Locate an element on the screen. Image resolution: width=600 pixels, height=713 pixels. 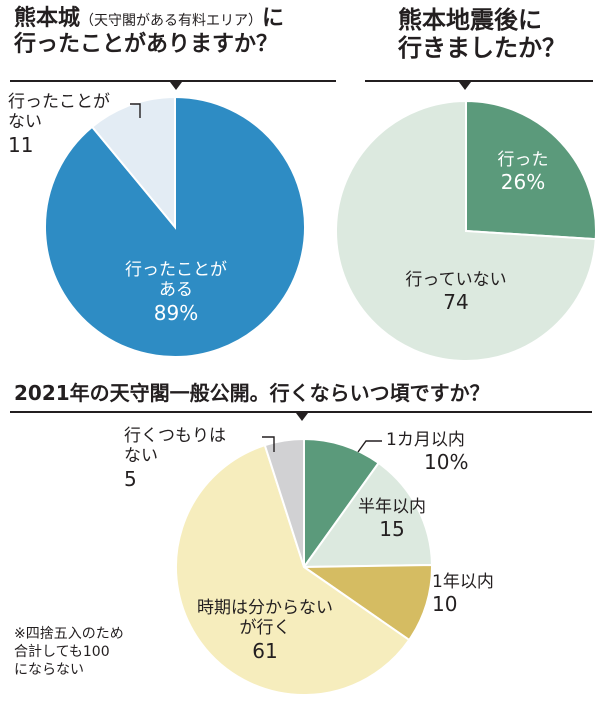
footnote-line-1: ※四捨五入のため is located at coordinates (69, 634).